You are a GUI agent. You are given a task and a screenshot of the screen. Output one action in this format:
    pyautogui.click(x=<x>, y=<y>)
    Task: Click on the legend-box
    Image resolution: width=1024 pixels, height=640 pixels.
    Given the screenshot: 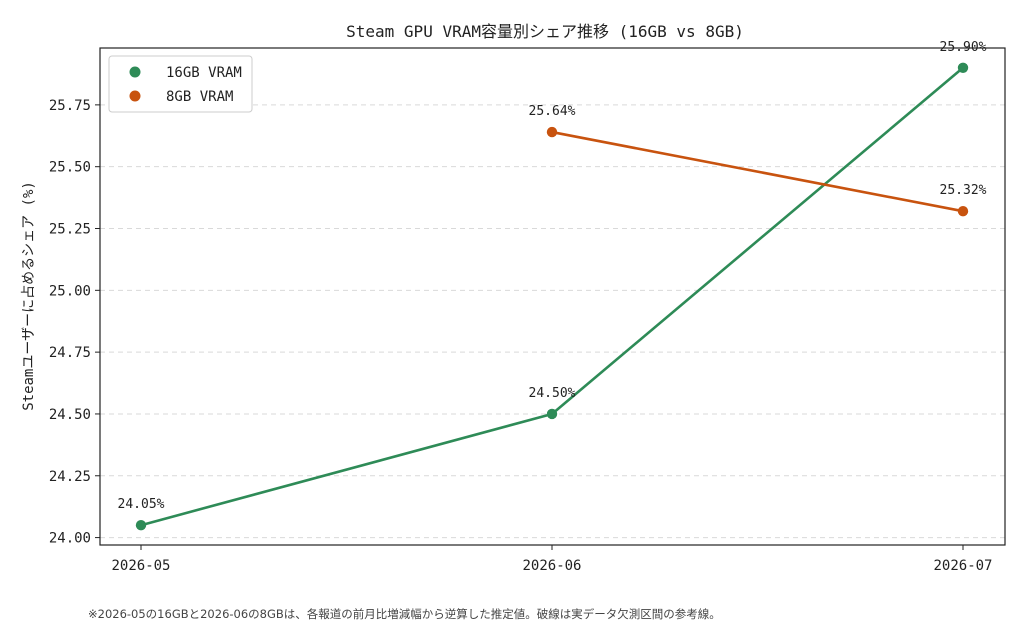 What is the action you would take?
    pyautogui.click(x=180, y=84)
    